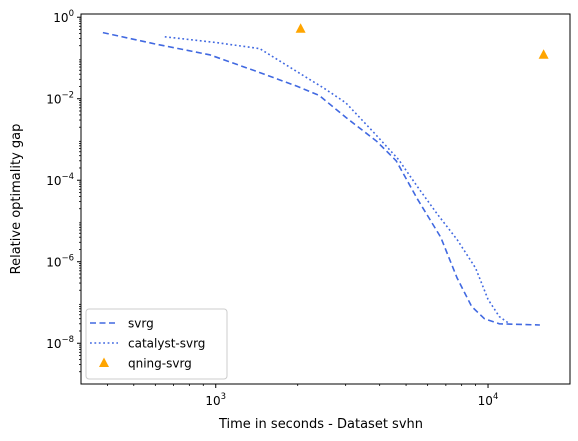  Describe the element at coordinates (60, 262) in the screenshot. I see `y-tick-label: 10⁻⁶` at that location.